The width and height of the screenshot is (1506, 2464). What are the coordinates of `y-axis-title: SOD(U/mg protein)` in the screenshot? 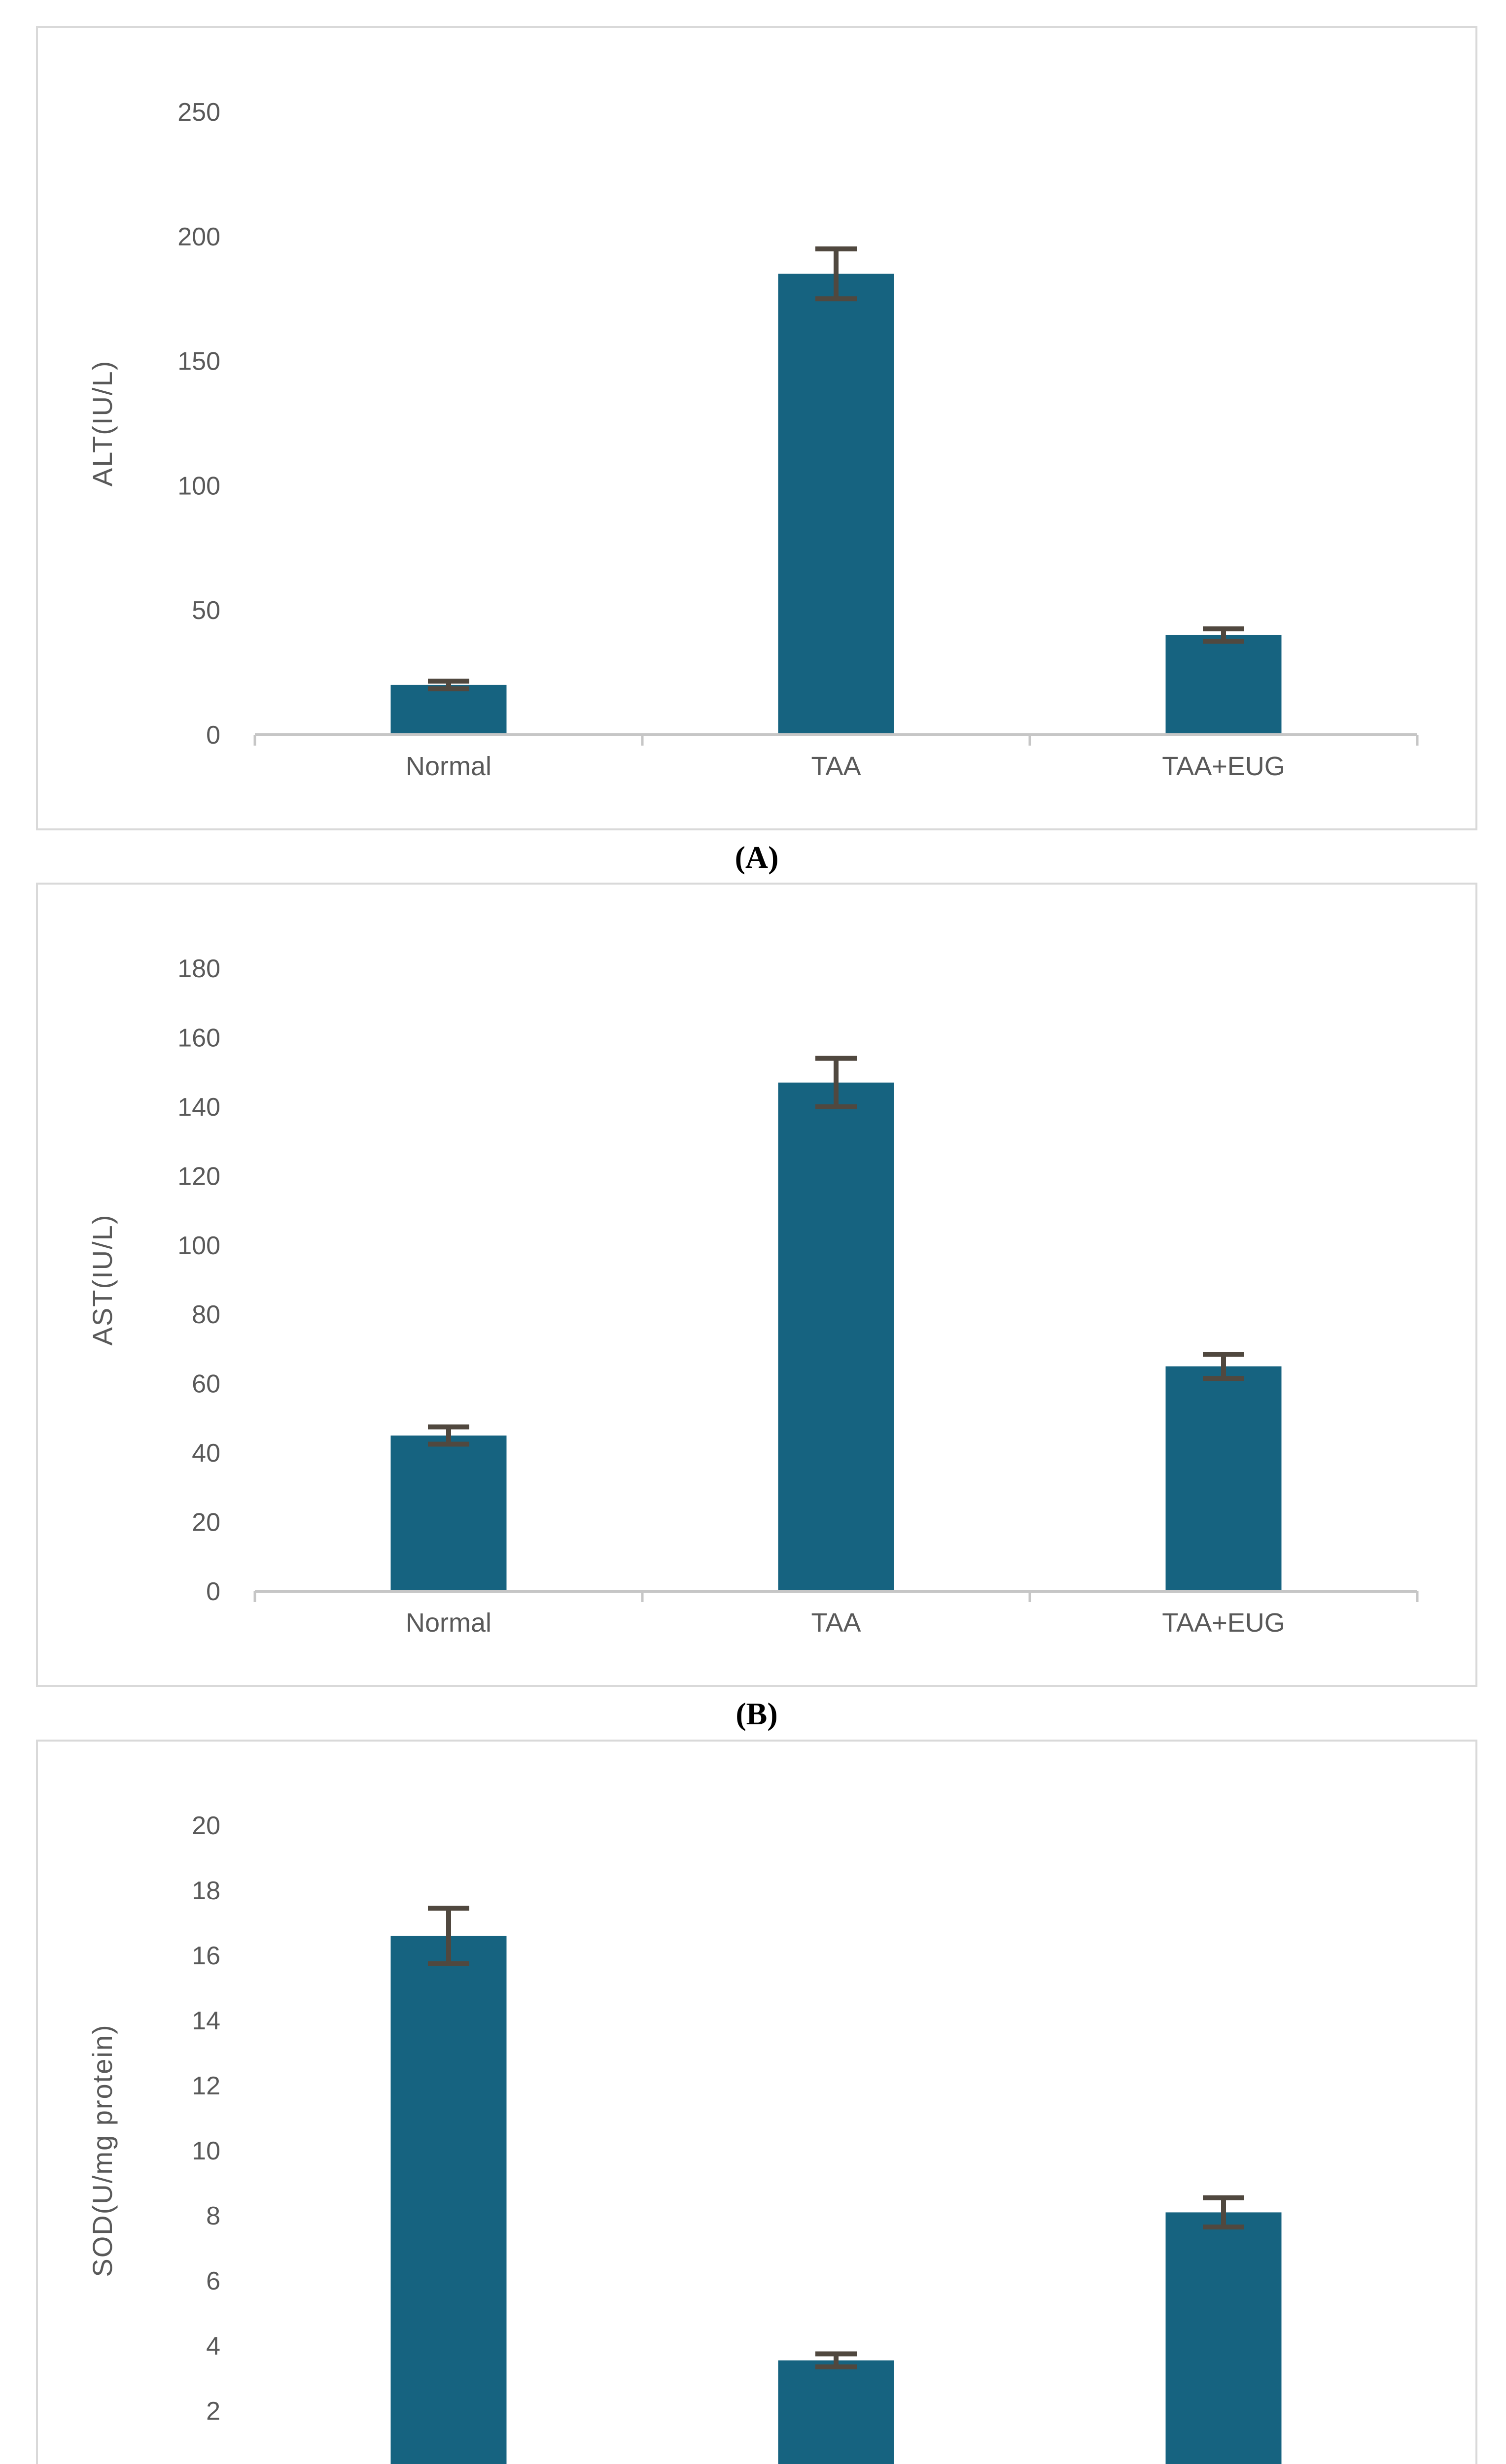 It's located at (102, 2150).